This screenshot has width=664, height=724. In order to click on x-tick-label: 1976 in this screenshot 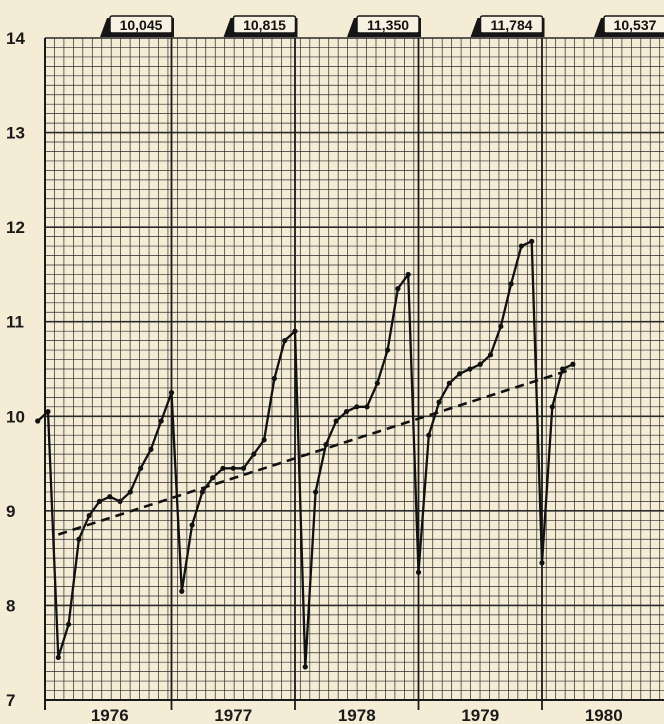, I will do `click(110, 715)`.